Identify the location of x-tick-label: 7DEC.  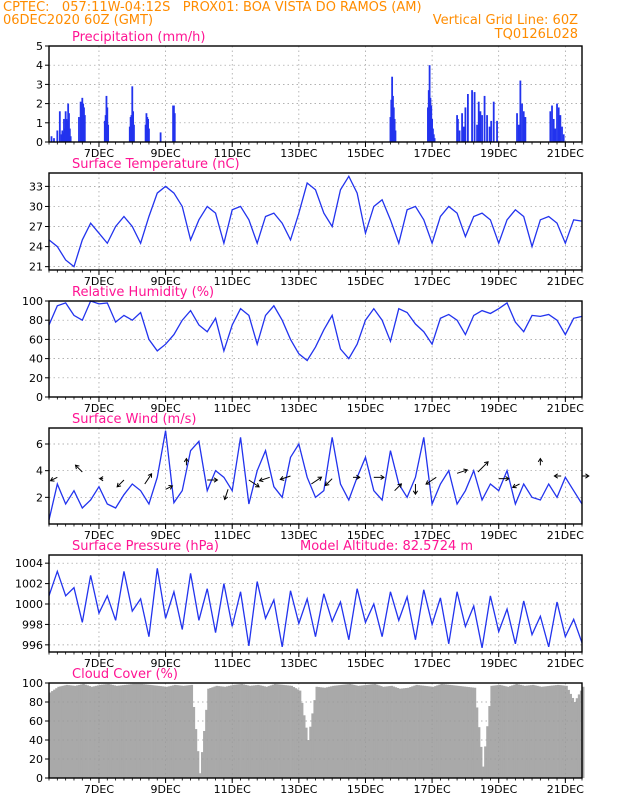
(99, 663).